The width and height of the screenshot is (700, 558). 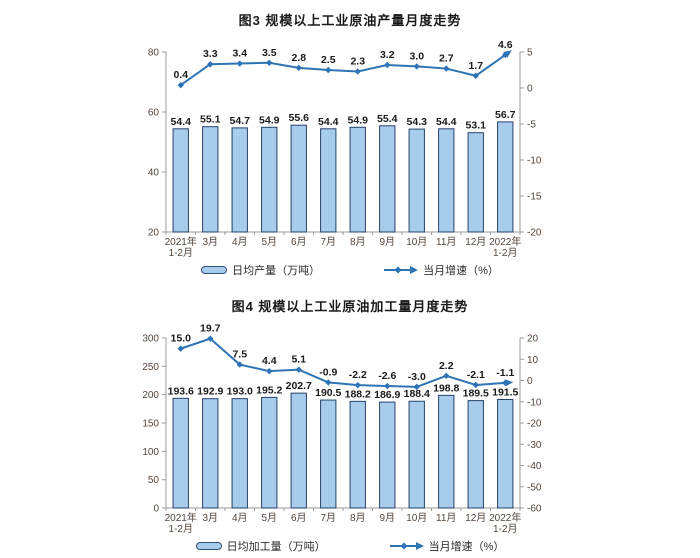 What do you see at coordinates (534, 424) in the screenshot?
I see `svg-text: -20` at bounding box center [534, 424].